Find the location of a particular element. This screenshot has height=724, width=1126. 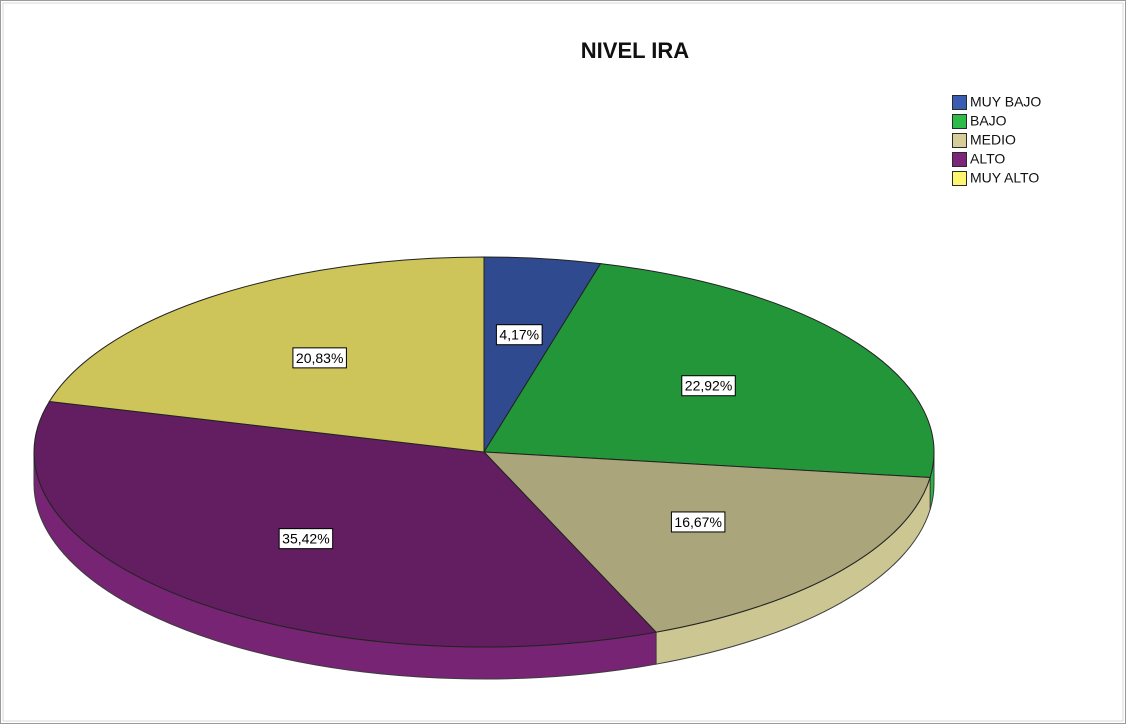

data-label: 16,67% is located at coordinates (697, 522).